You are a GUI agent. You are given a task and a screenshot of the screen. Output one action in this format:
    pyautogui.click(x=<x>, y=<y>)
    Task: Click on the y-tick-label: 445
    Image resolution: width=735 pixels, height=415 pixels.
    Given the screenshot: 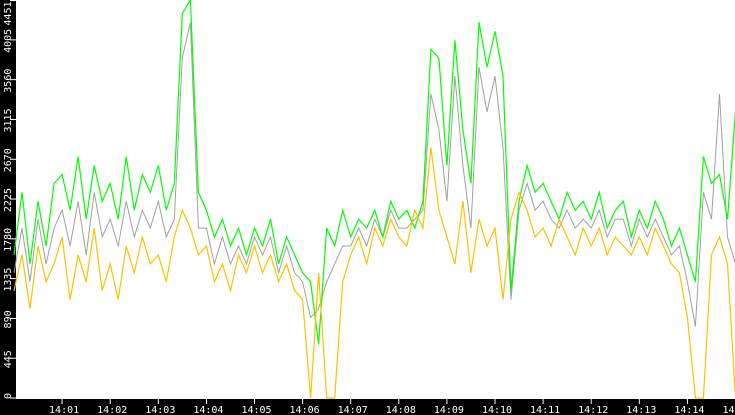 What is the action you would take?
    pyautogui.click(x=8, y=359)
    